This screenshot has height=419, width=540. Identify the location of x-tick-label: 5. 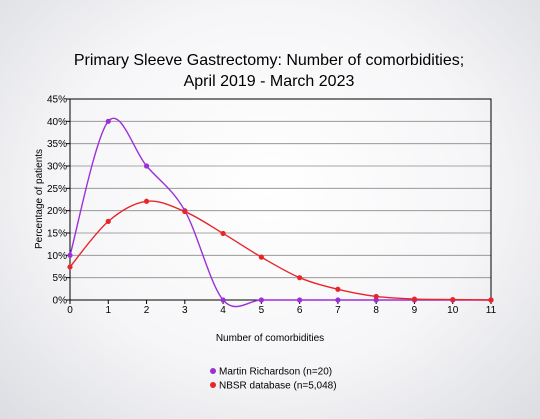
(262, 310).